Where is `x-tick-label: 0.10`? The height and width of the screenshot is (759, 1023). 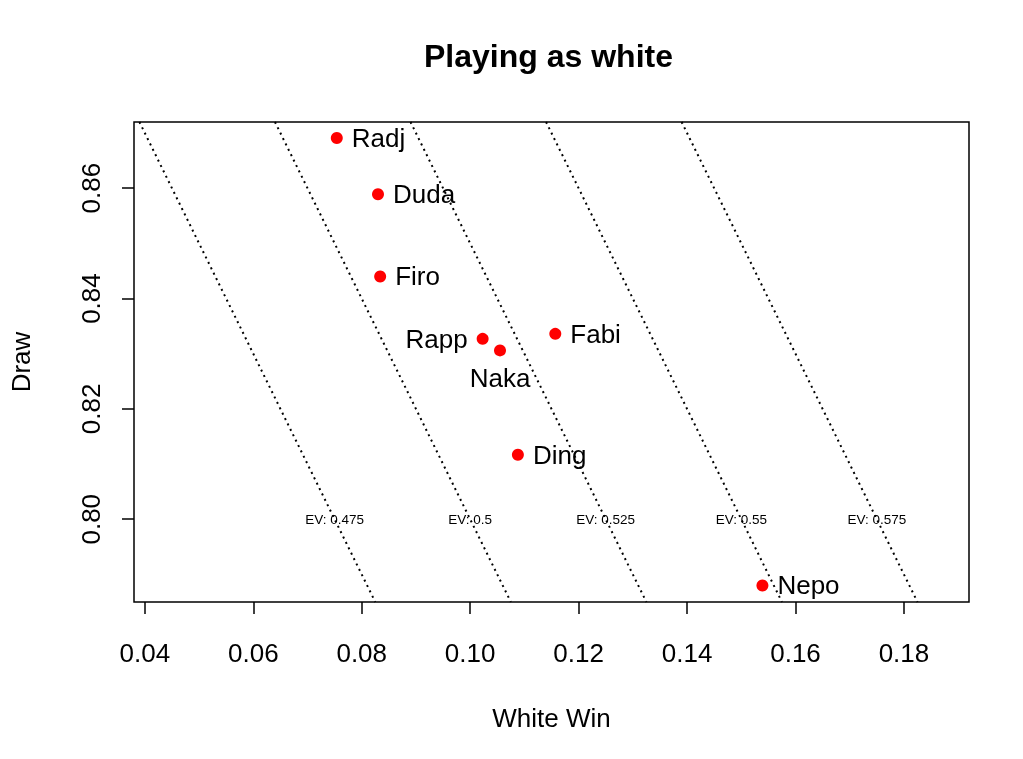 x-tick-label: 0.10 is located at coordinates (470, 653).